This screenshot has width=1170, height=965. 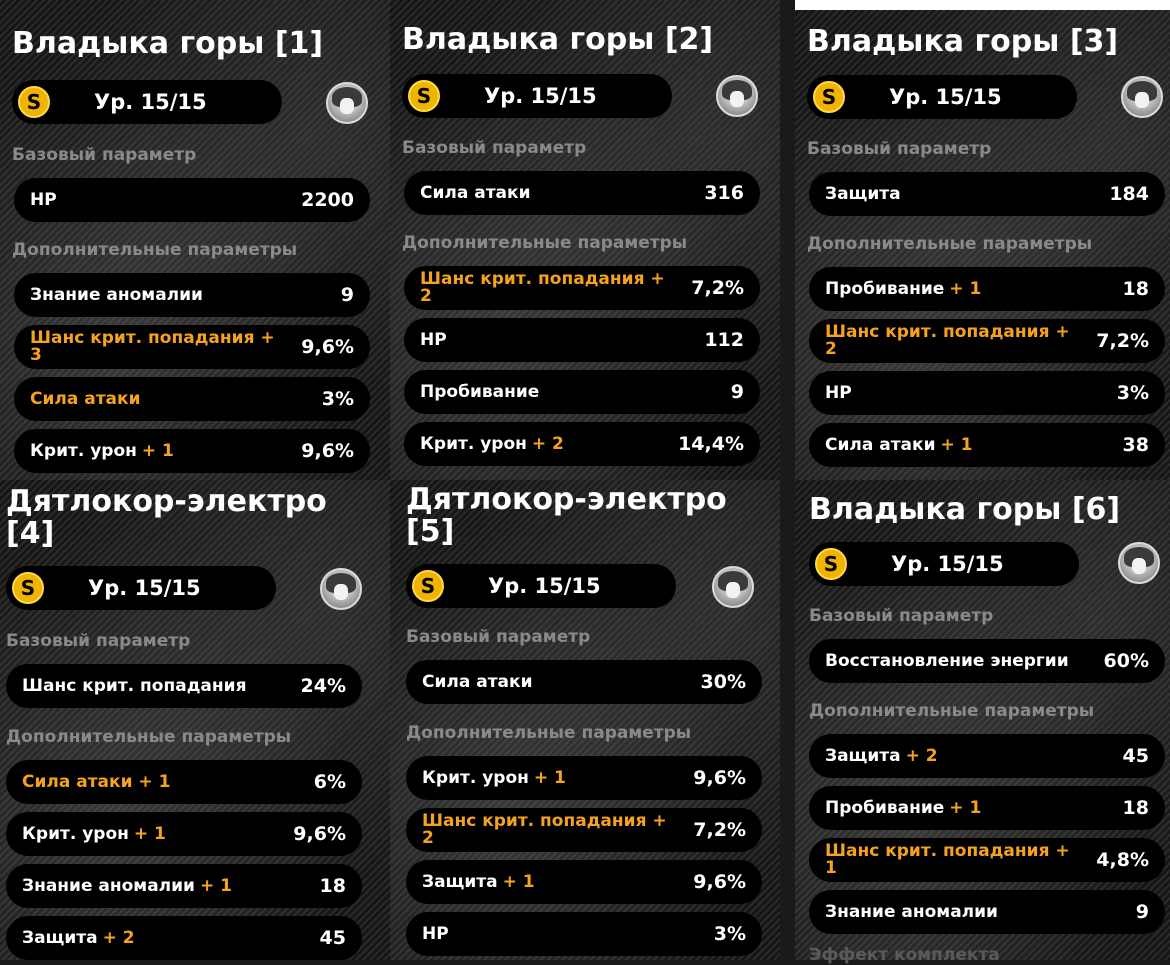 I want to click on stat-name: Знание аномалии, so click(x=116, y=294).